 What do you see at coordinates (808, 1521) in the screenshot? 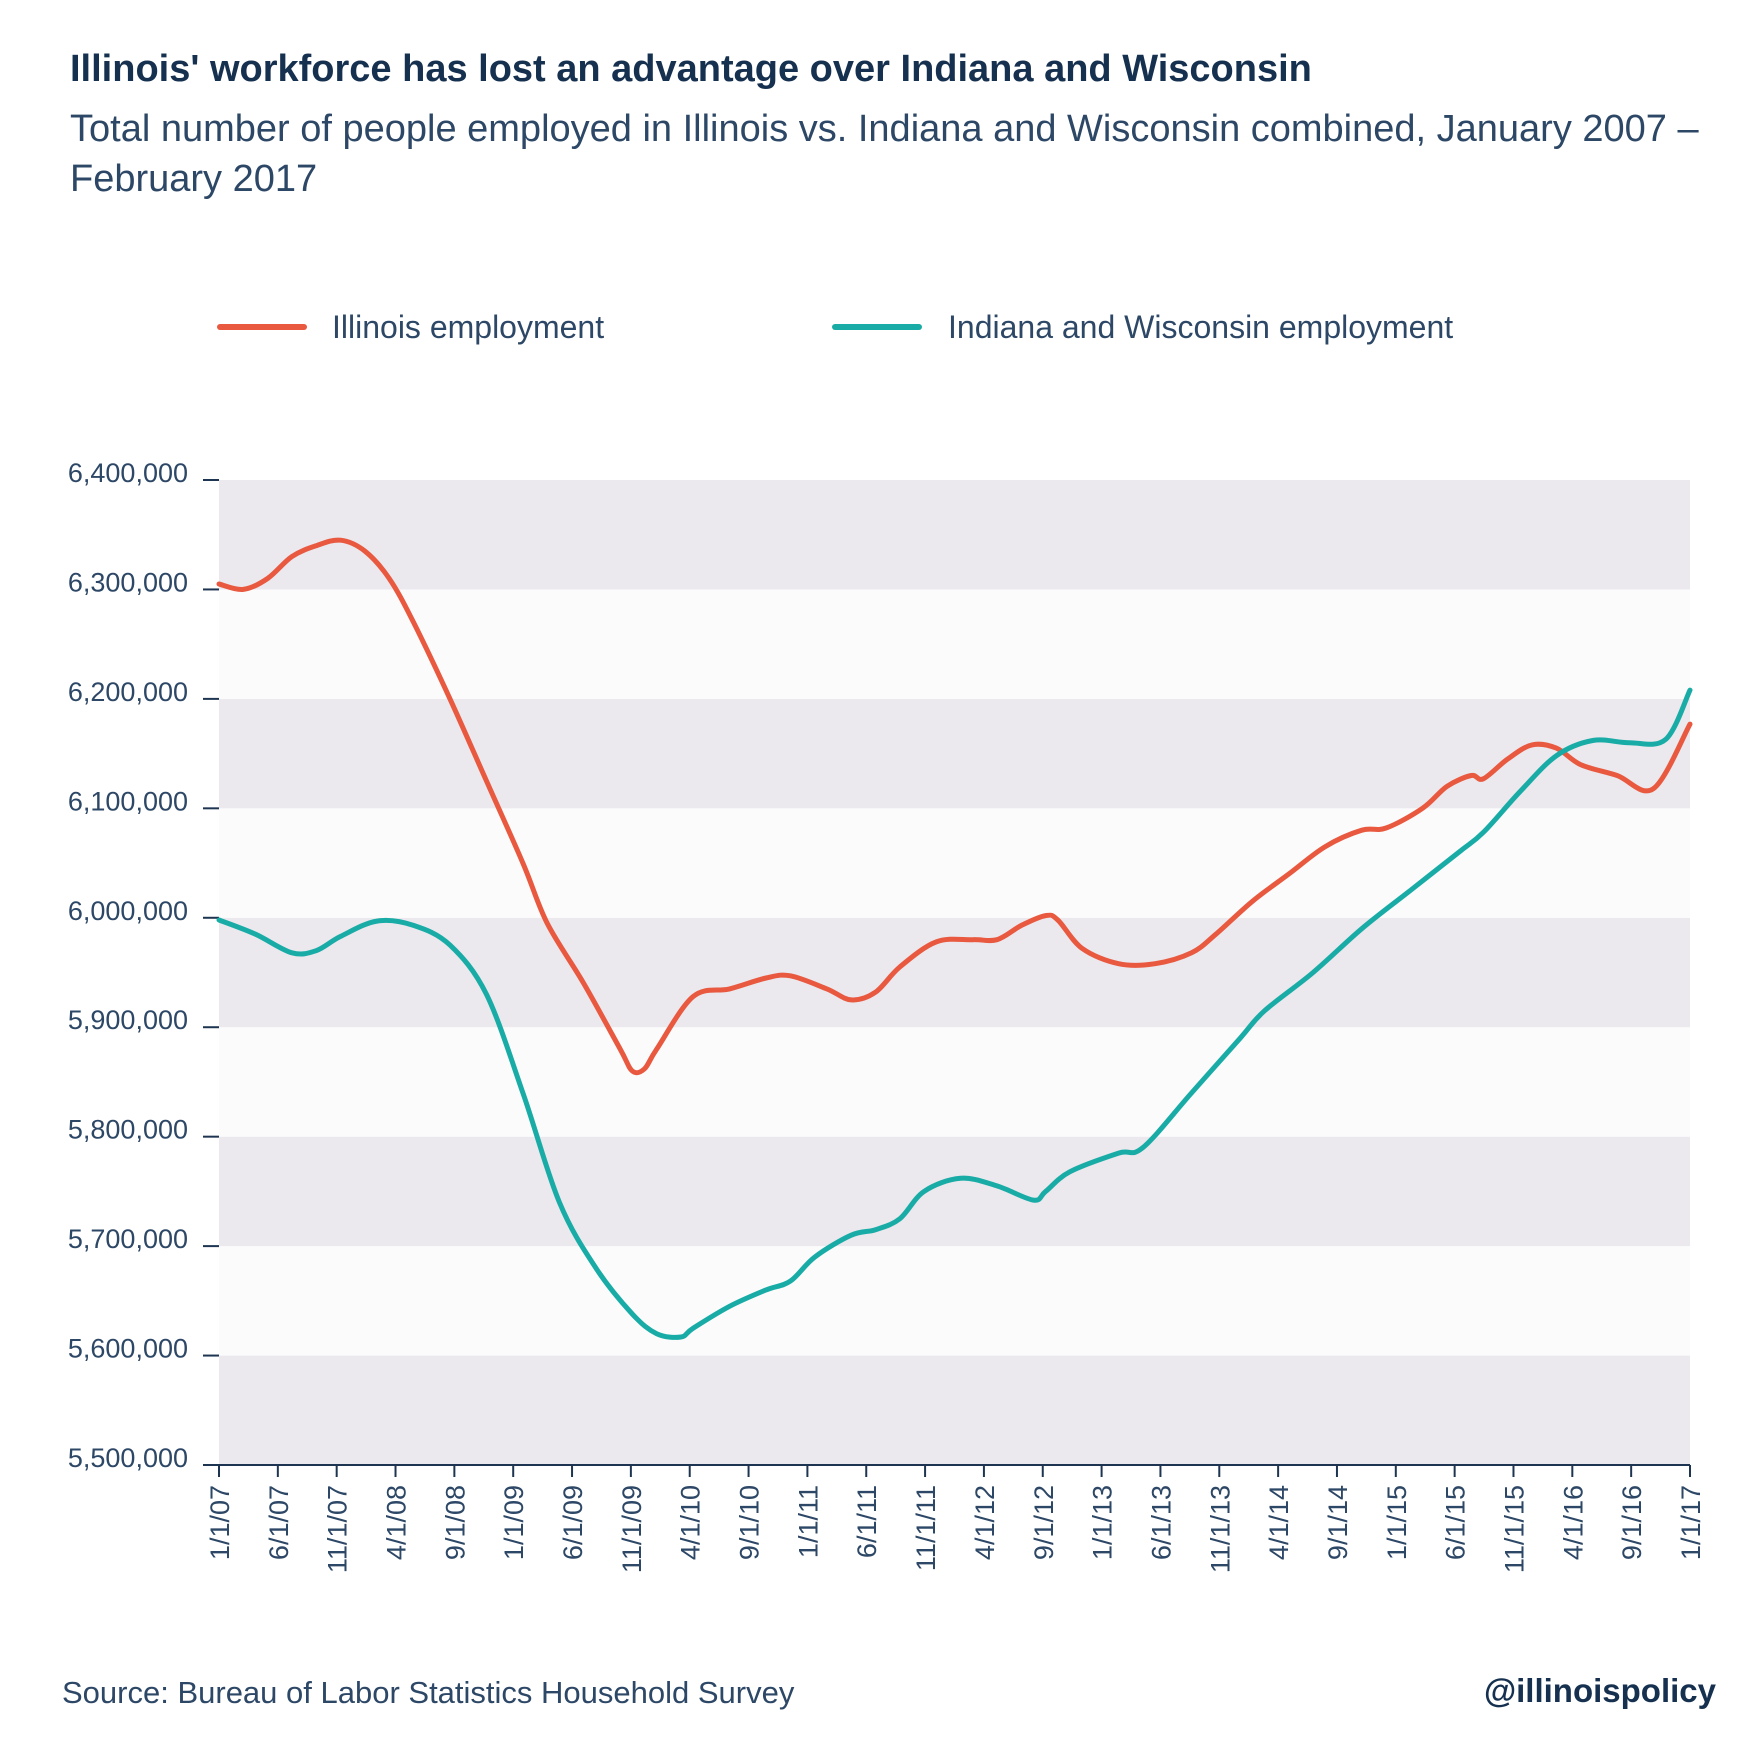
I see `x-tick-label: 1/1/11` at bounding box center [808, 1521].